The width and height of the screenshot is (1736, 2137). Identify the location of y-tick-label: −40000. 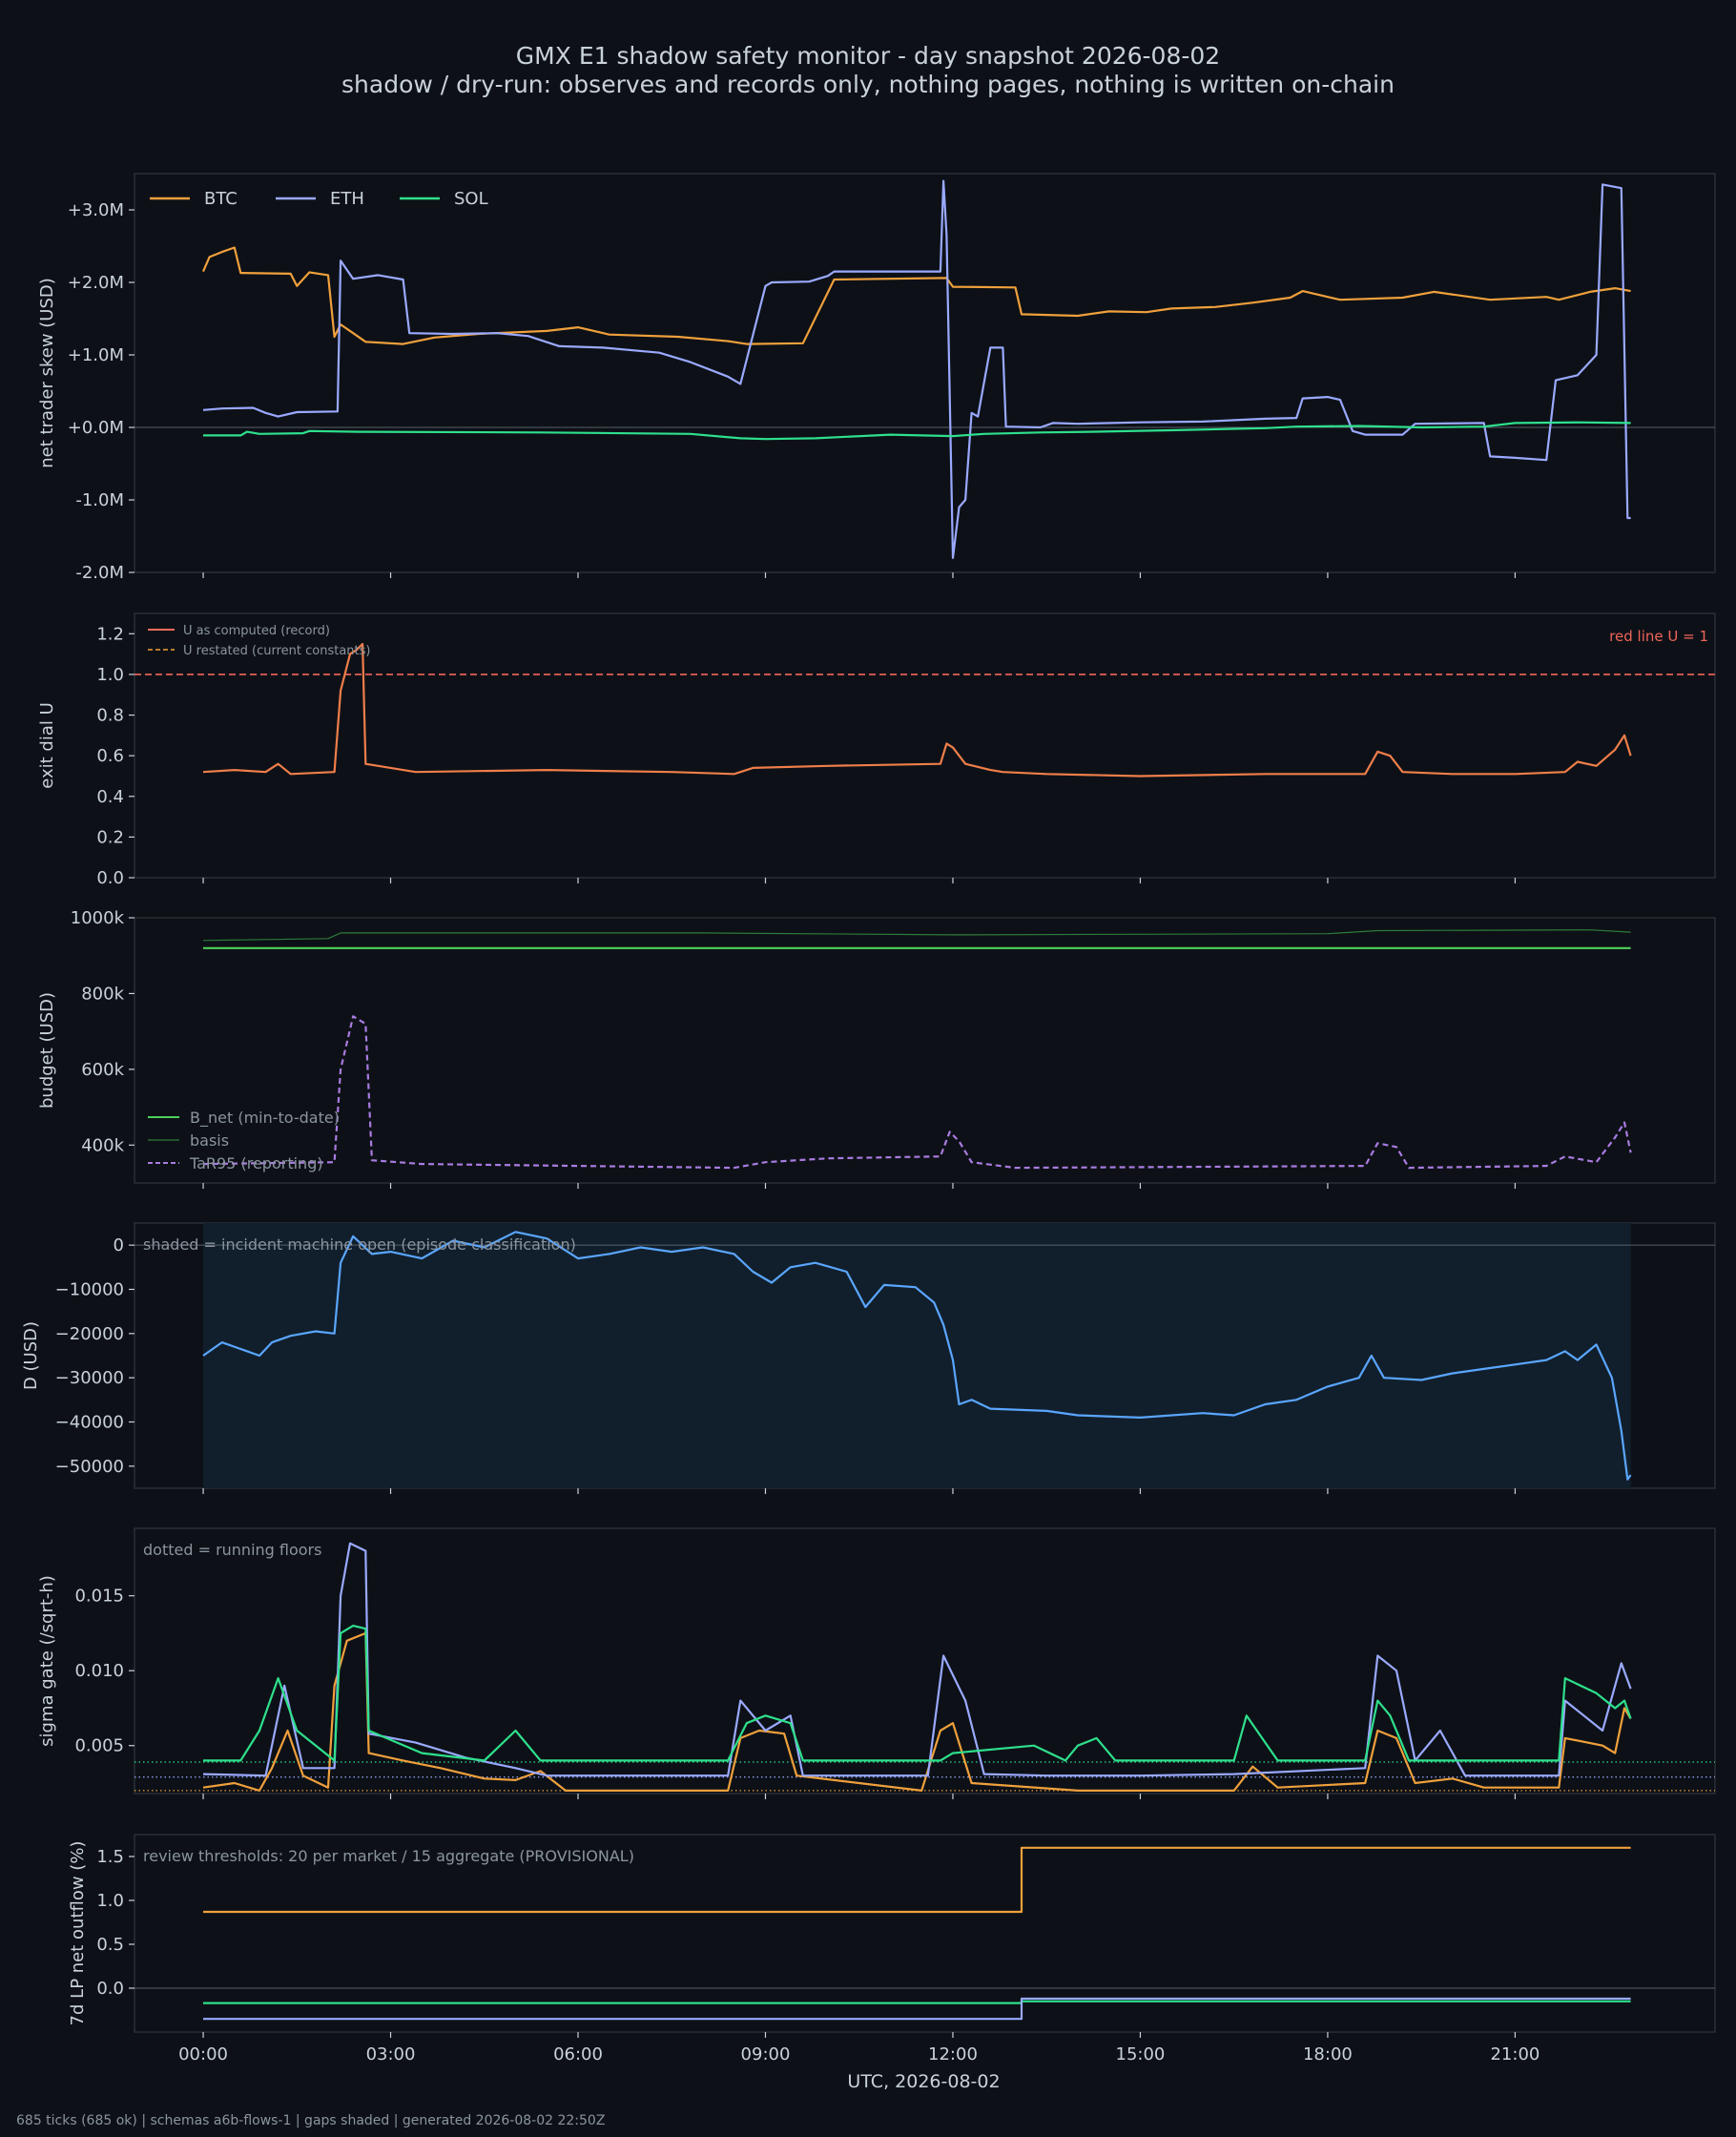
(89, 1423).